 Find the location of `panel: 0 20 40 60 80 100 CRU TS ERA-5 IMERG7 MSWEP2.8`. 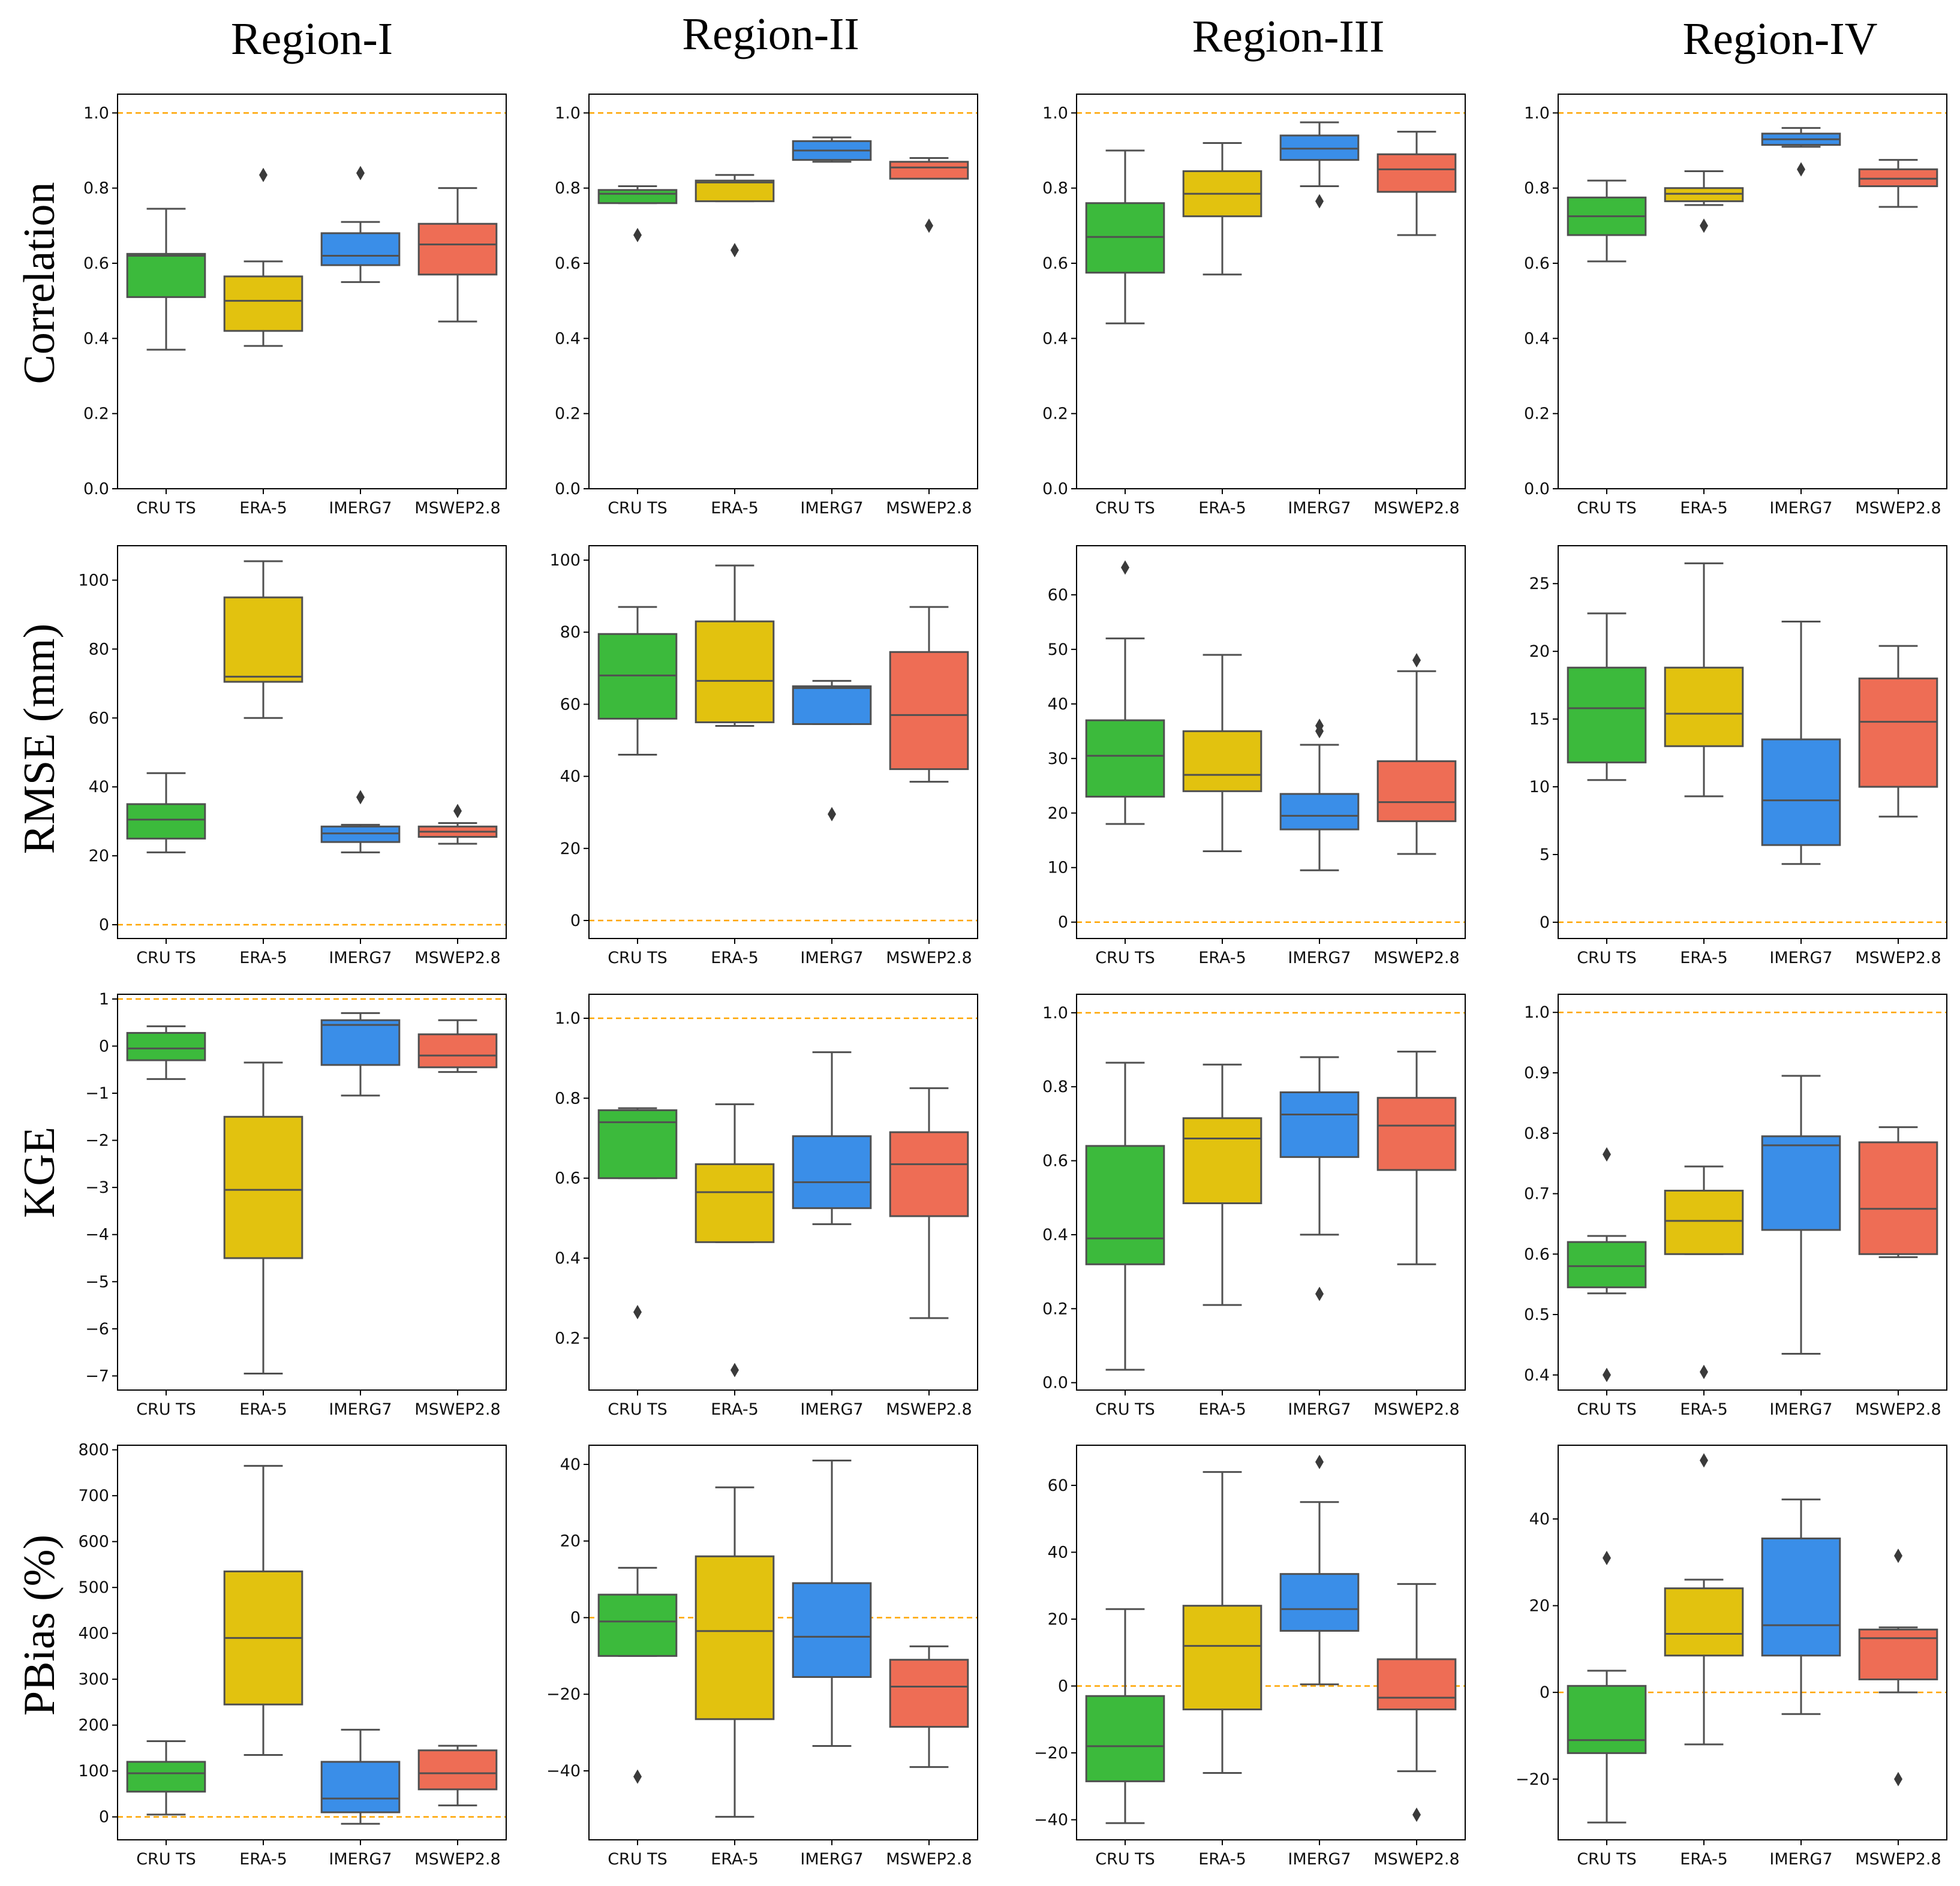

panel: 0 20 40 60 80 100 CRU TS ERA-5 IMERG7 MSWEP2.8 is located at coordinates (764, 756).